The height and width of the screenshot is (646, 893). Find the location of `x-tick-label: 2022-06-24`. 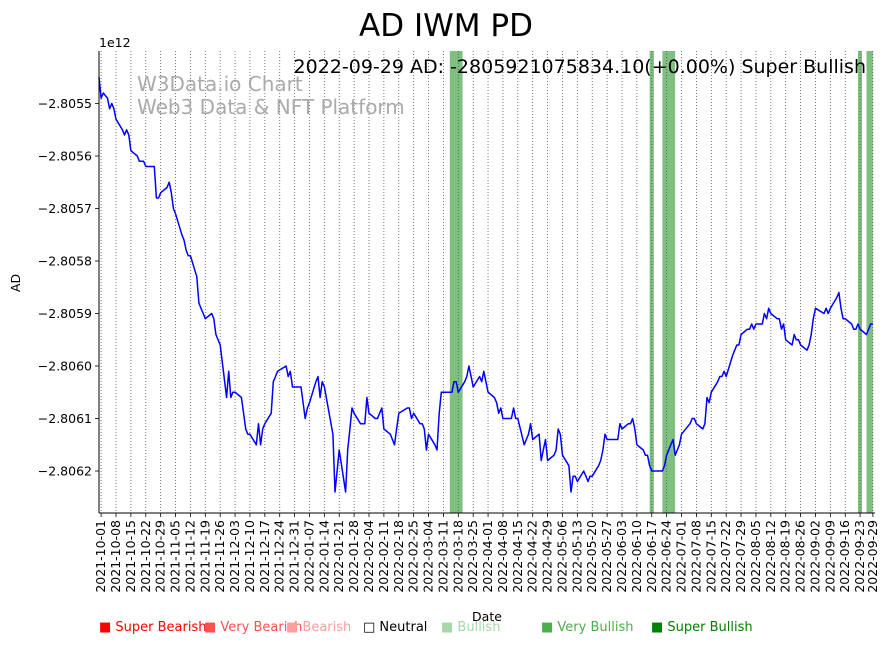

x-tick-label: 2022-06-24 is located at coordinates (666, 556).